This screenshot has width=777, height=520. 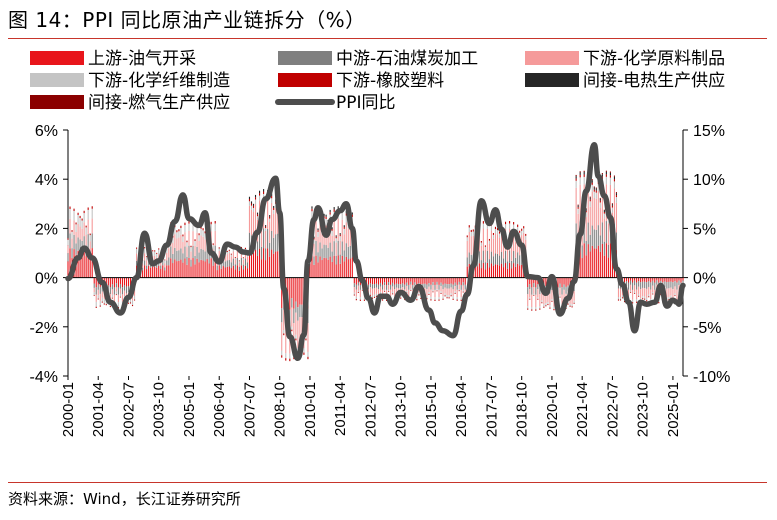 What do you see at coordinates (552, 409) in the screenshot?
I see `x-tick-label: 2020-01` at bounding box center [552, 409].